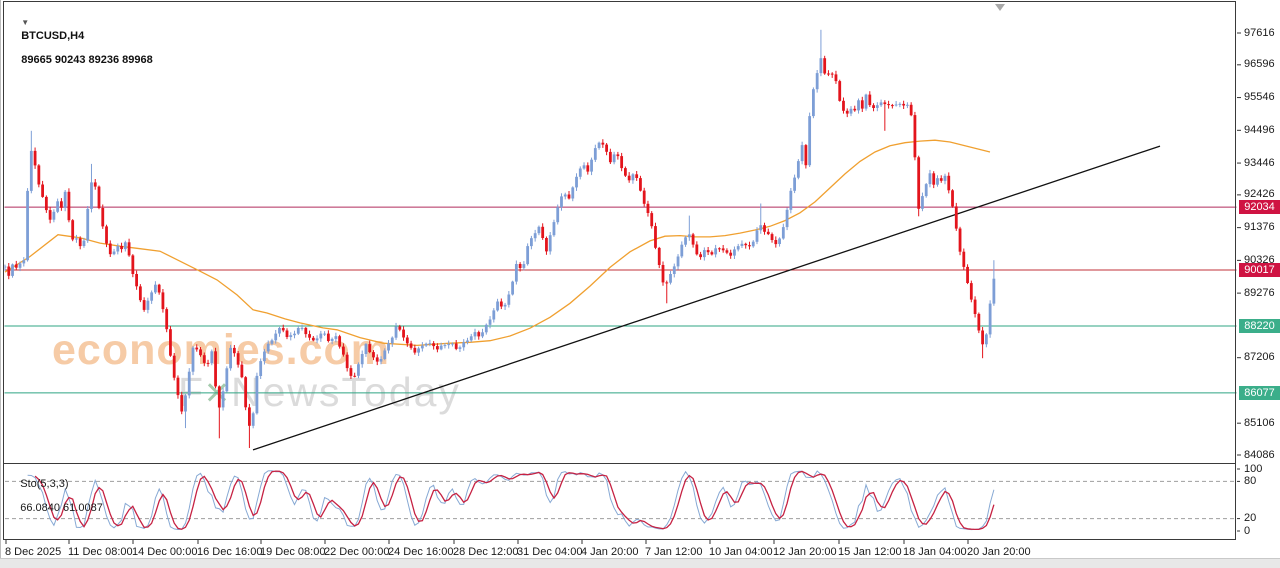 This screenshot has height=568, width=1280. What do you see at coordinates (293, 552) in the screenshot?
I see `x-axis-date-label: 19 Dec 08:00` at bounding box center [293, 552].